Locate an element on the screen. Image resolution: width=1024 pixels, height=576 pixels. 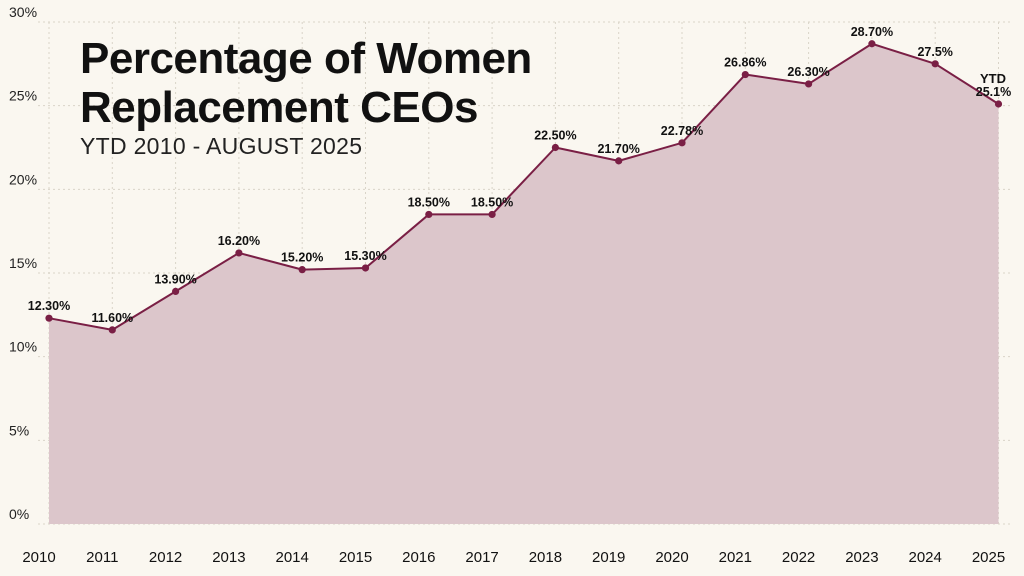
data-label: 28.70% is located at coordinates (872, 32).